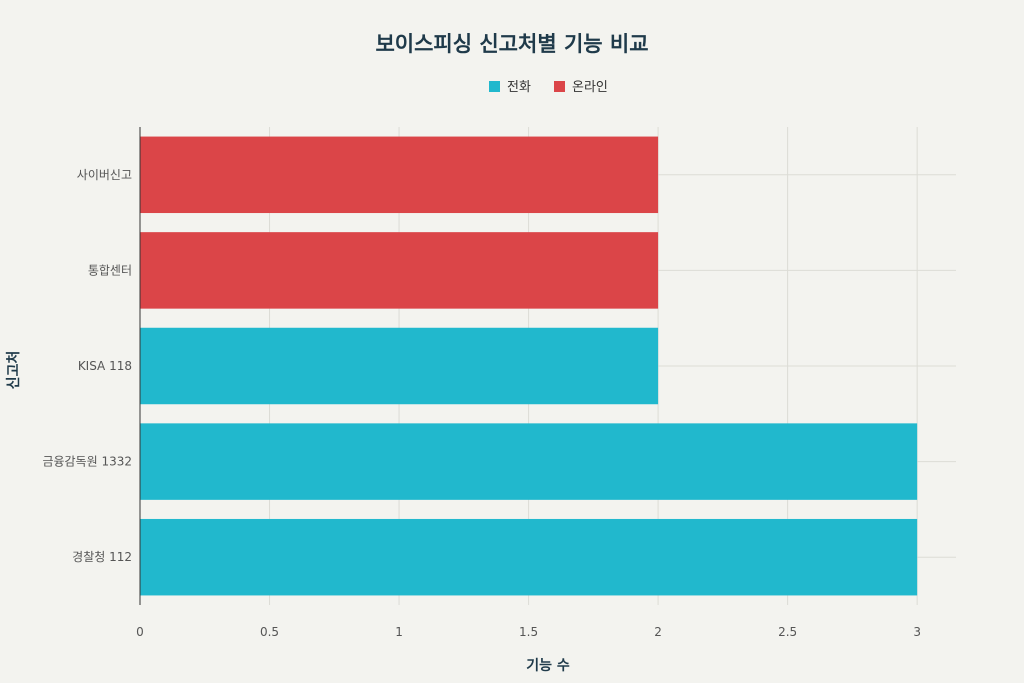 The height and width of the screenshot is (683, 1024). What do you see at coordinates (110, 270) in the screenshot?
I see `y-tick-label-1: 통합센터` at bounding box center [110, 270].